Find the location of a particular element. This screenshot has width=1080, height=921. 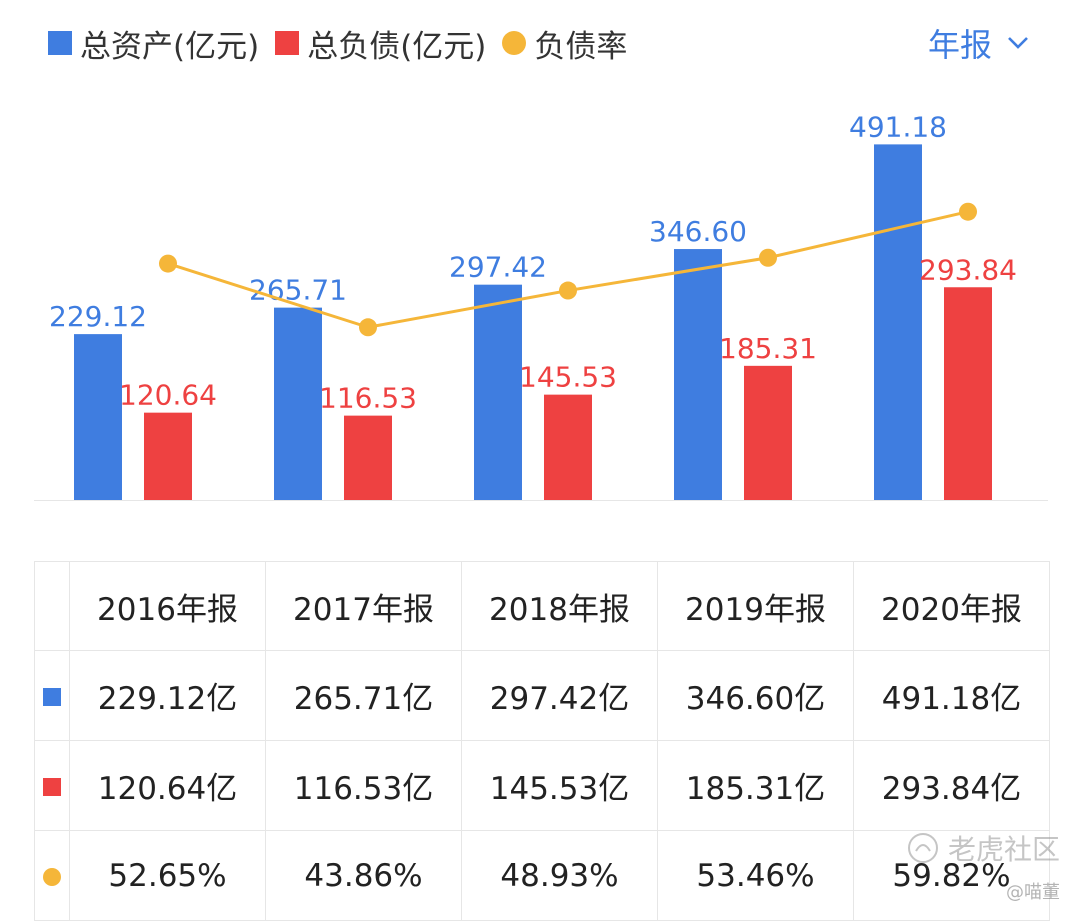

chevron-down-icon is located at coordinates (1018, 43).